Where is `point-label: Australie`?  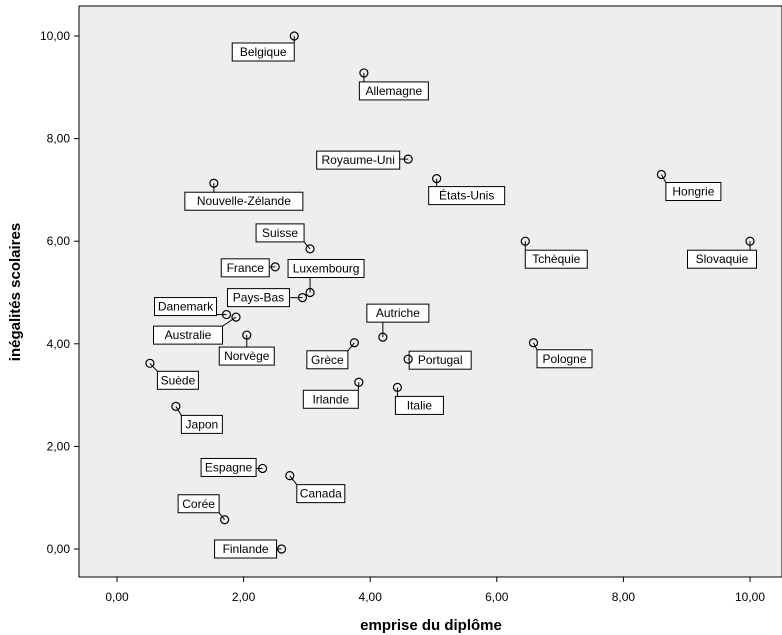
point-label: Australie is located at coordinates (188, 335).